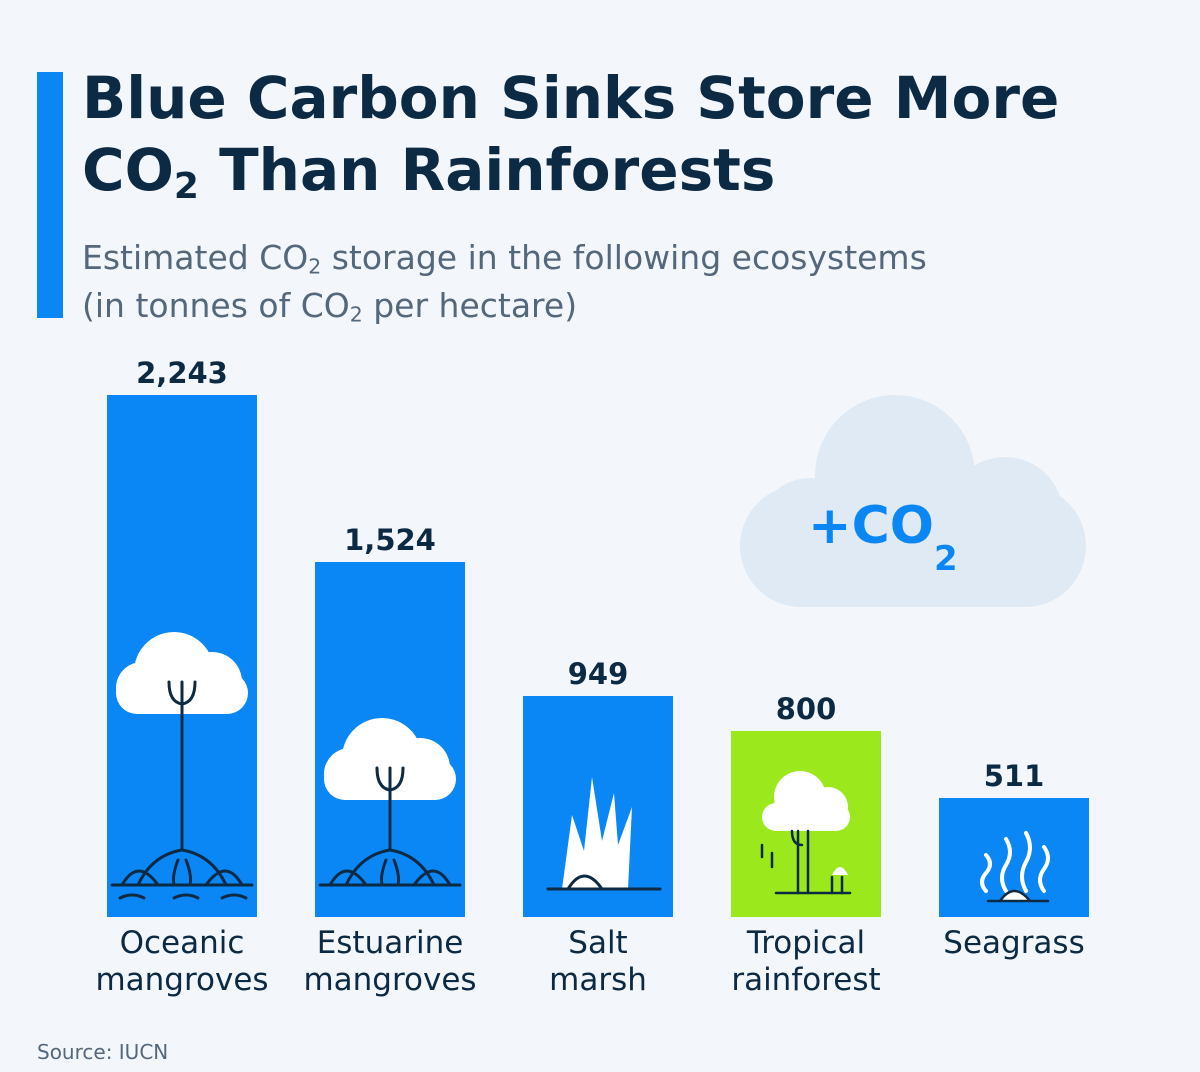  What do you see at coordinates (806, 833) in the screenshot?
I see `rainforest-tree-icon` at bounding box center [806, 833].